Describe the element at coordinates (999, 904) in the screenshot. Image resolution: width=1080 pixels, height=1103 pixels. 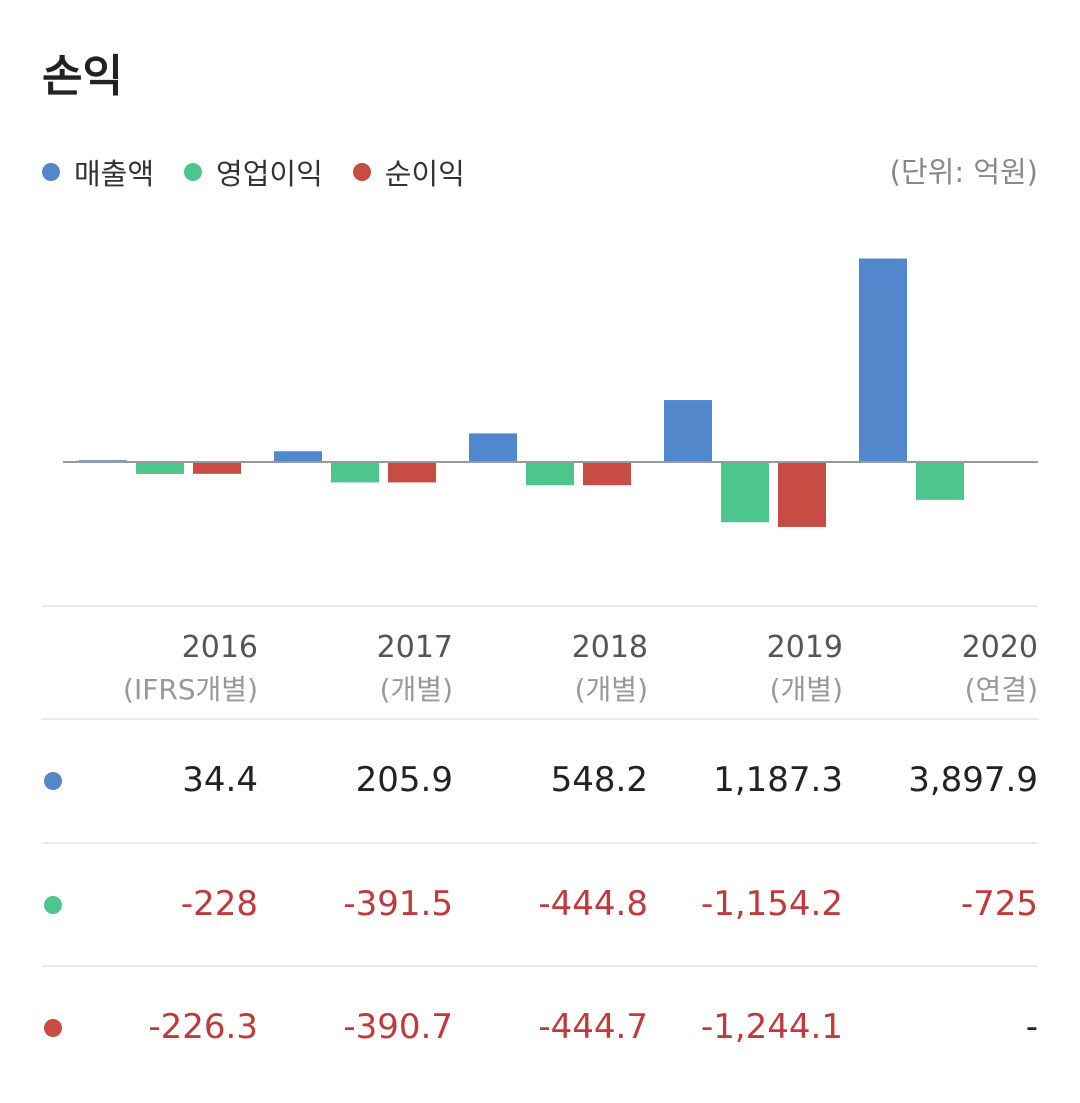
I see `table-cell: -725` at that location.